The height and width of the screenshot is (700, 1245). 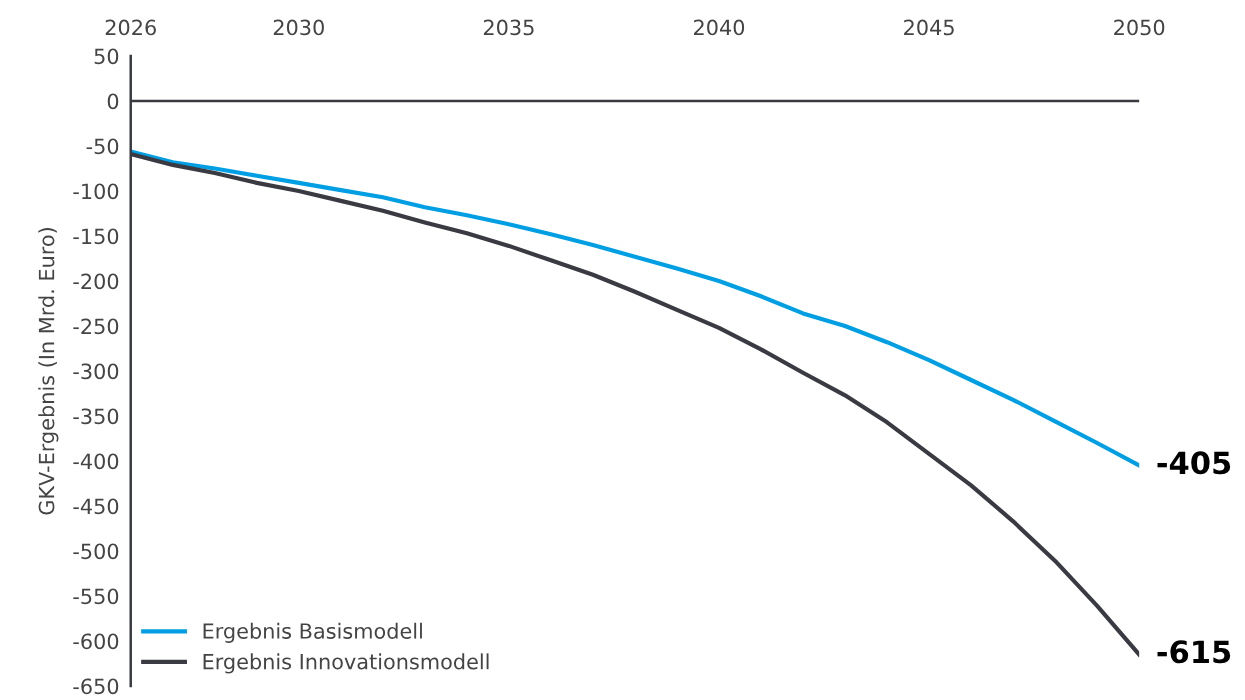 What do you see at coordinates (113, 101) in the screenshot?
I see `y-tick-label: 0` at bounding box center [113, 101].